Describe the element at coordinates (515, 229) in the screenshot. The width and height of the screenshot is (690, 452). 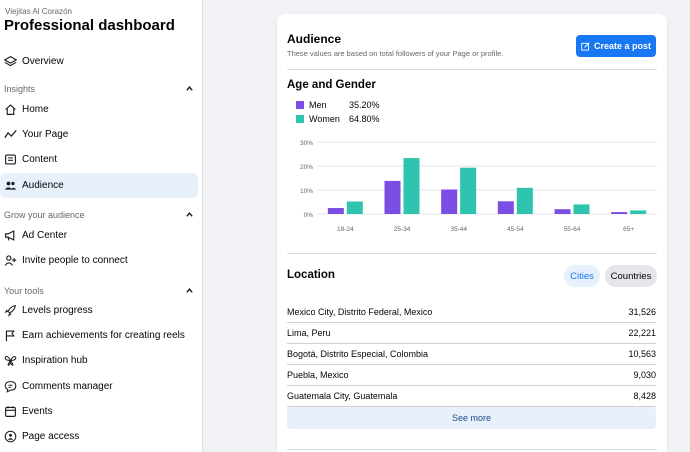
I see `x-tick-label: 45-54` at that location.